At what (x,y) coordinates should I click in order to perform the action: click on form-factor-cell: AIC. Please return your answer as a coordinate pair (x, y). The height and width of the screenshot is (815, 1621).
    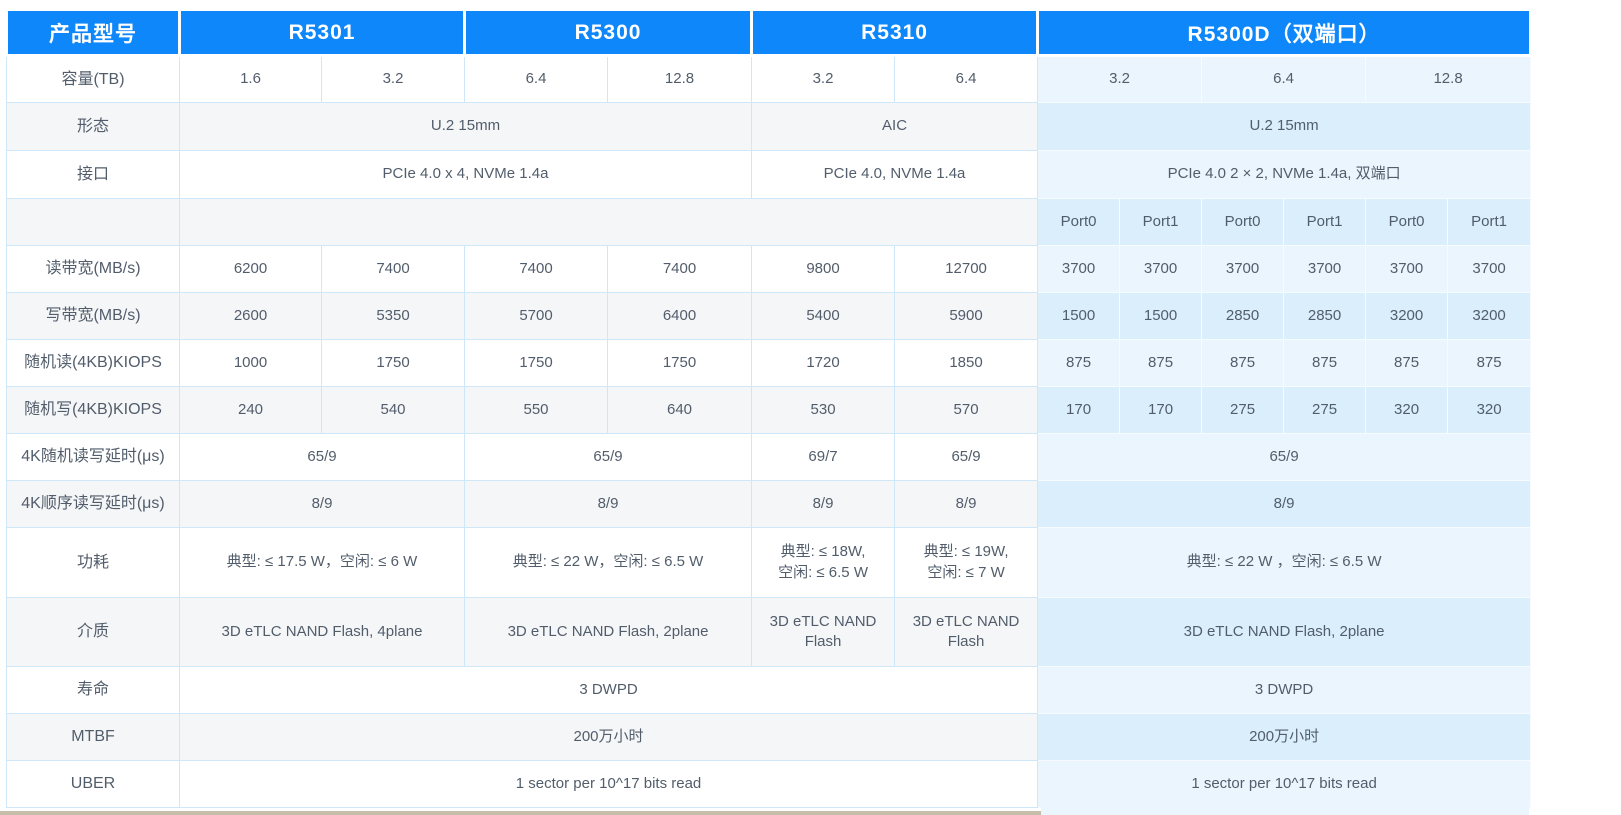
    Looking at the image, I should click on (895, 126).